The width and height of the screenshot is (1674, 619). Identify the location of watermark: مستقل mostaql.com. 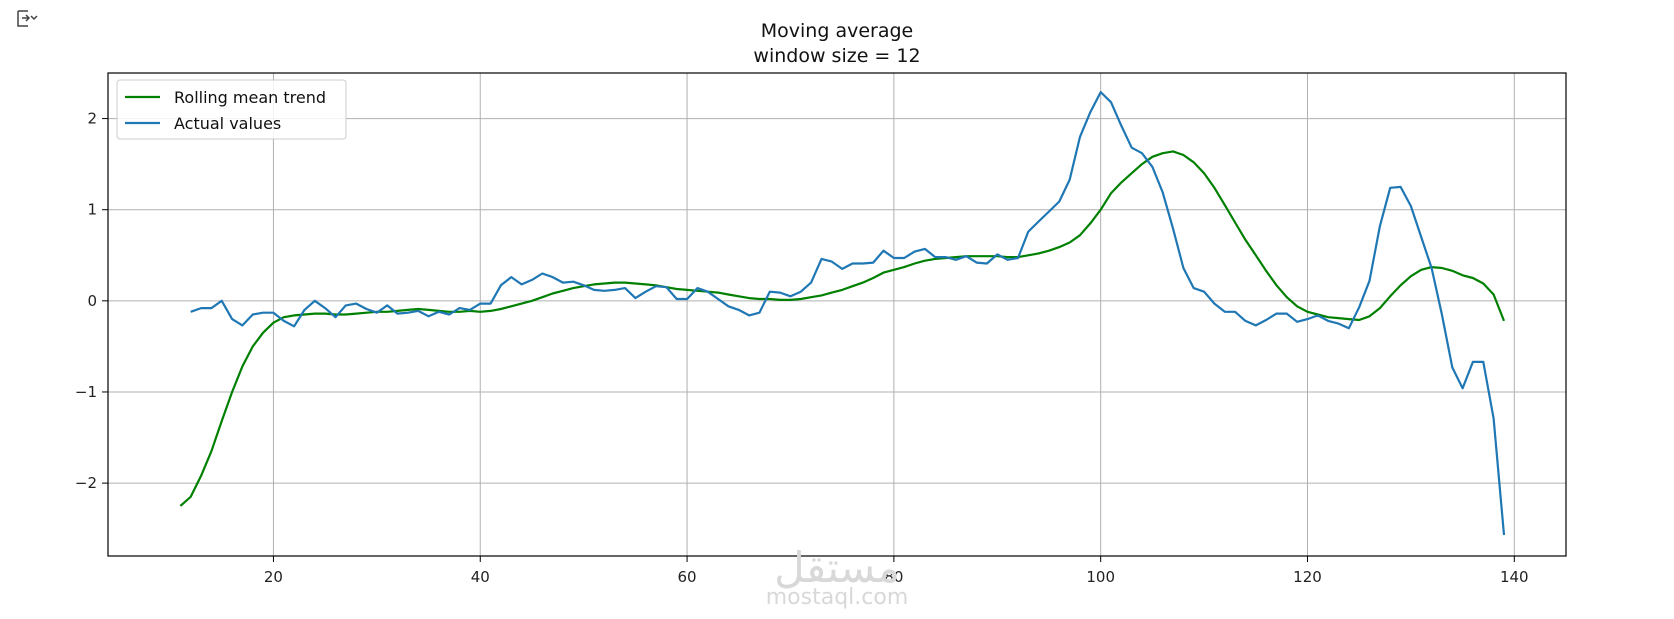
(837, 576).